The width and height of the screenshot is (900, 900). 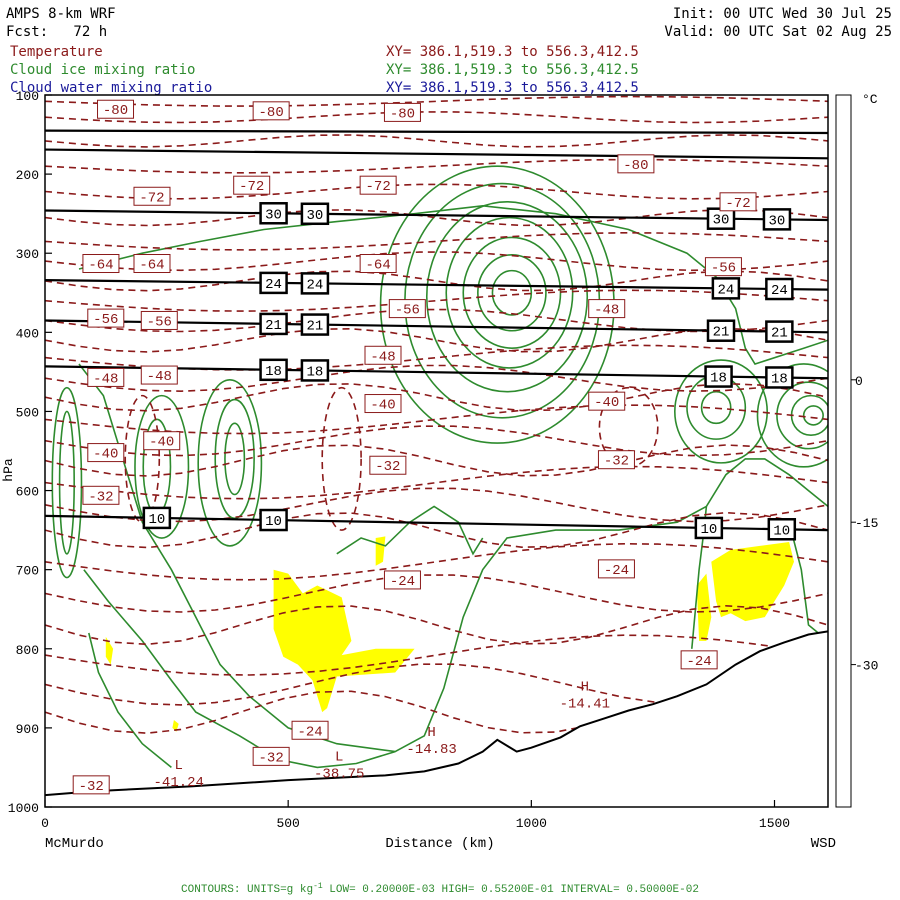 What do you see at coordinates (287, 823) in the screenshot?
I see `x-tick-label: 500` at bounding box center [287, 823].